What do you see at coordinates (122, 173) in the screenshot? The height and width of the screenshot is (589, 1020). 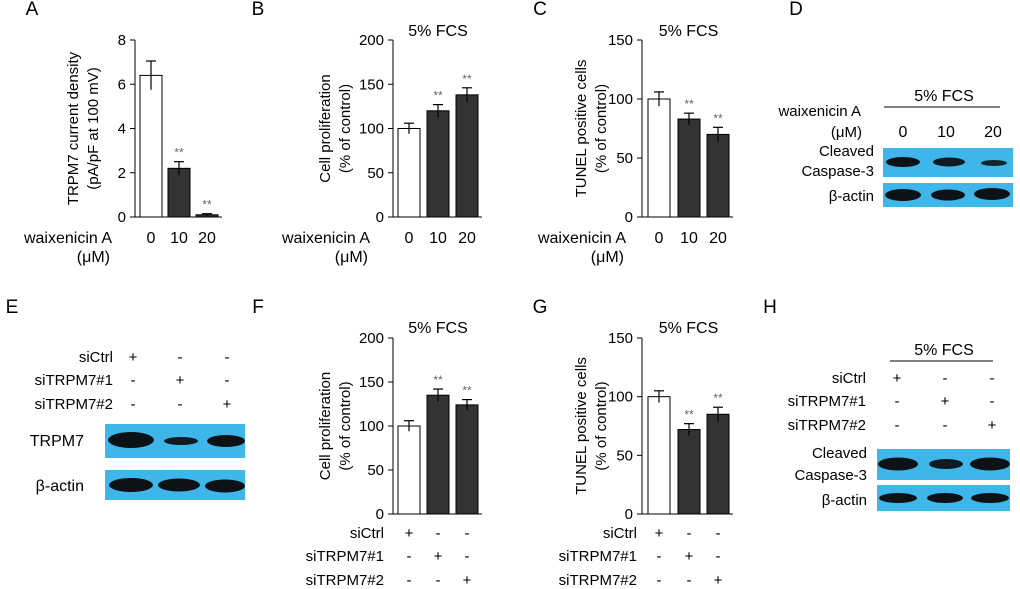 I see `y-tick-label: 2` at bounding box center [122, 173].